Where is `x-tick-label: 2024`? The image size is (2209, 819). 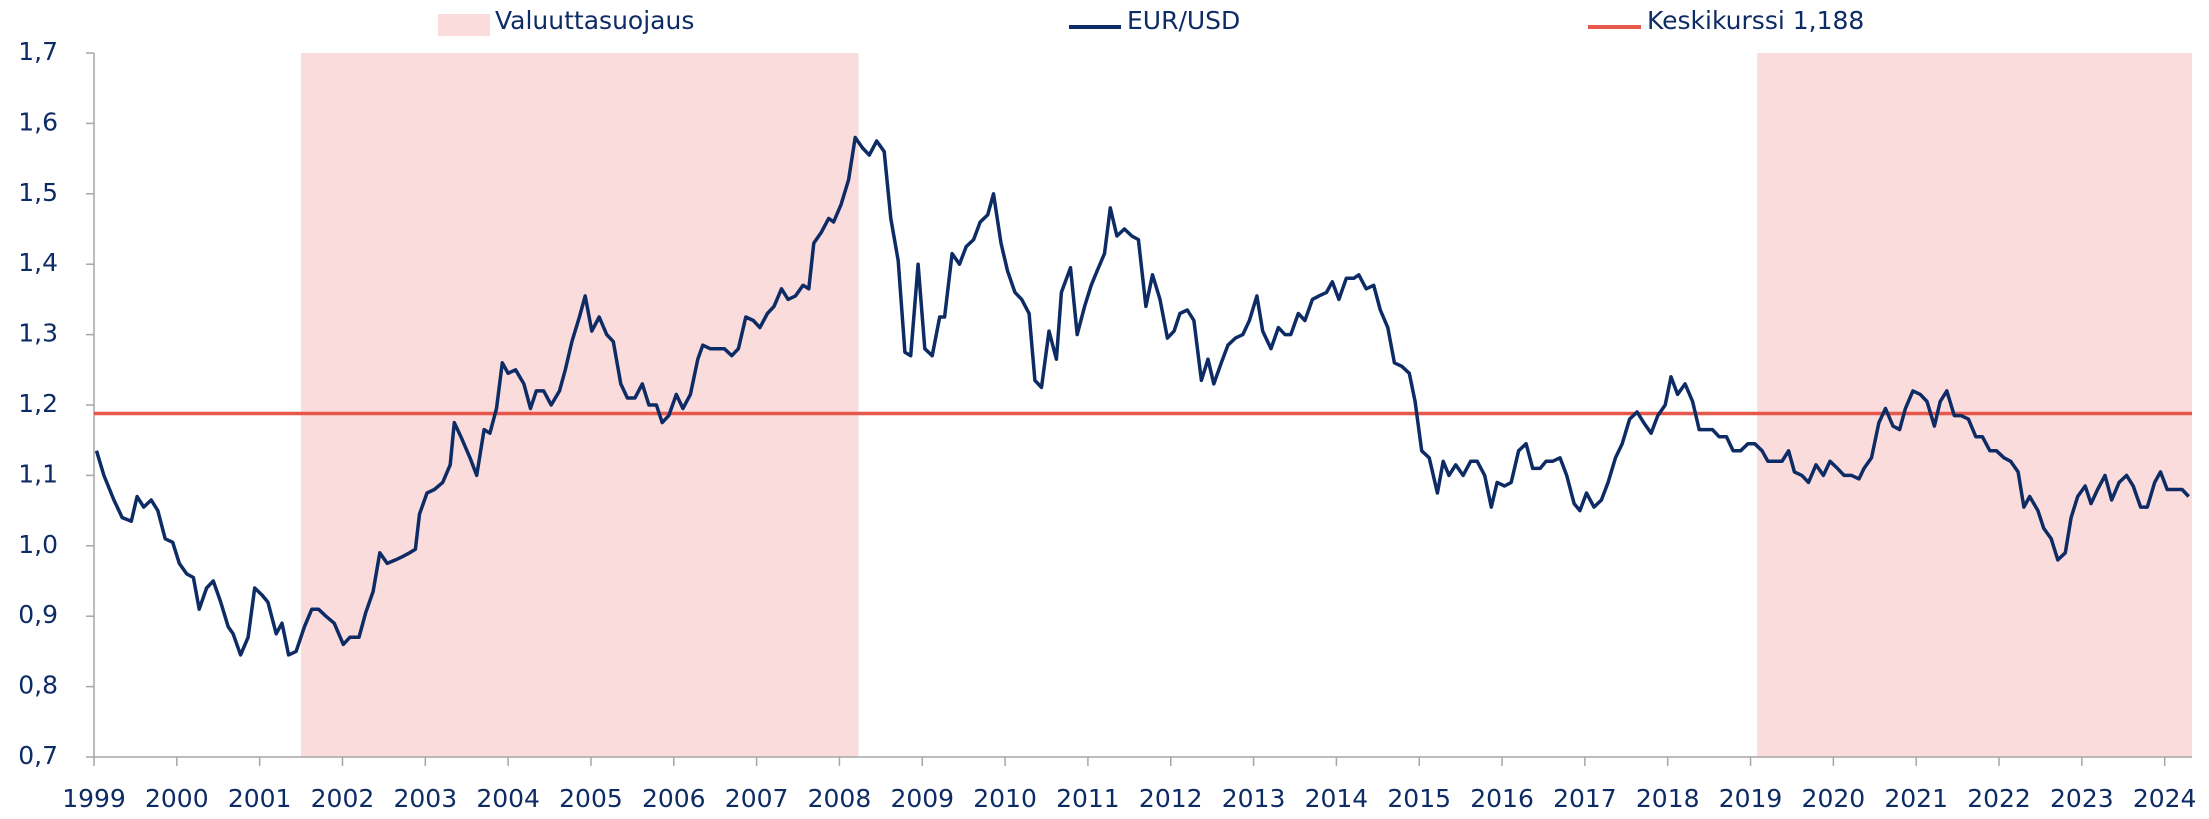 x-tick-label: 2024 is located at coordinates (2165, 798).